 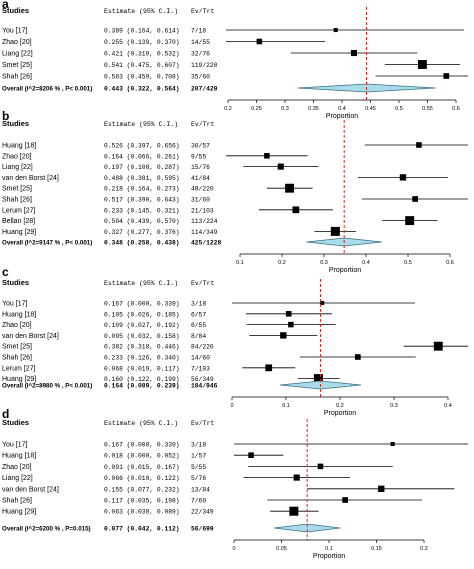 I want to click on study-name: van den Borst [24], so click(x=30, y=489).